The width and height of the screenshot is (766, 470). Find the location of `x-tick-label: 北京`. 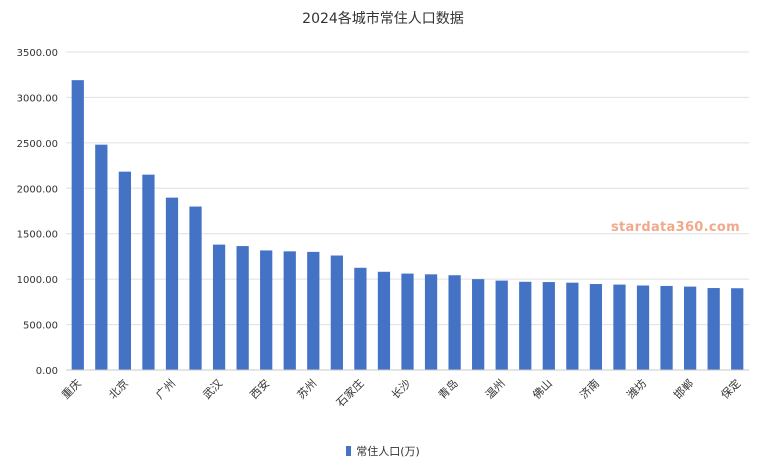

x-tick-label: 北京 is located at coordinates (118, 388).